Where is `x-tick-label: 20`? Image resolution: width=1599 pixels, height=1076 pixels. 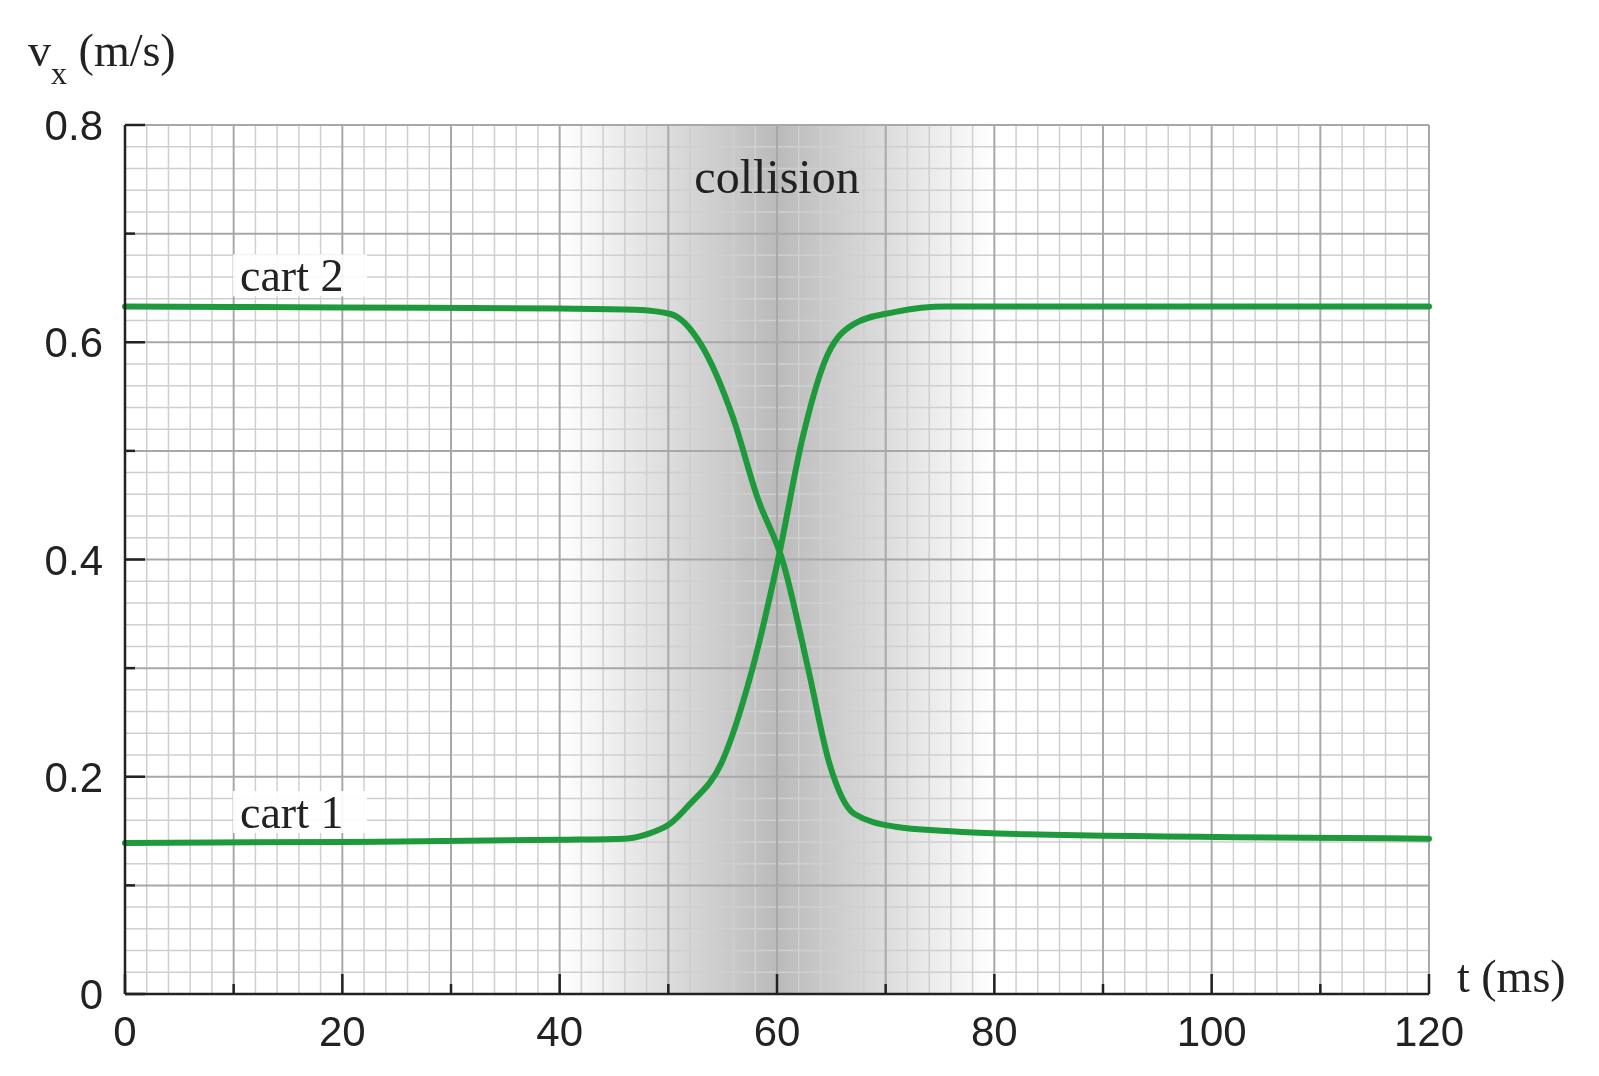
x-tick-label: 20 is located at coordinates (342, 1031).